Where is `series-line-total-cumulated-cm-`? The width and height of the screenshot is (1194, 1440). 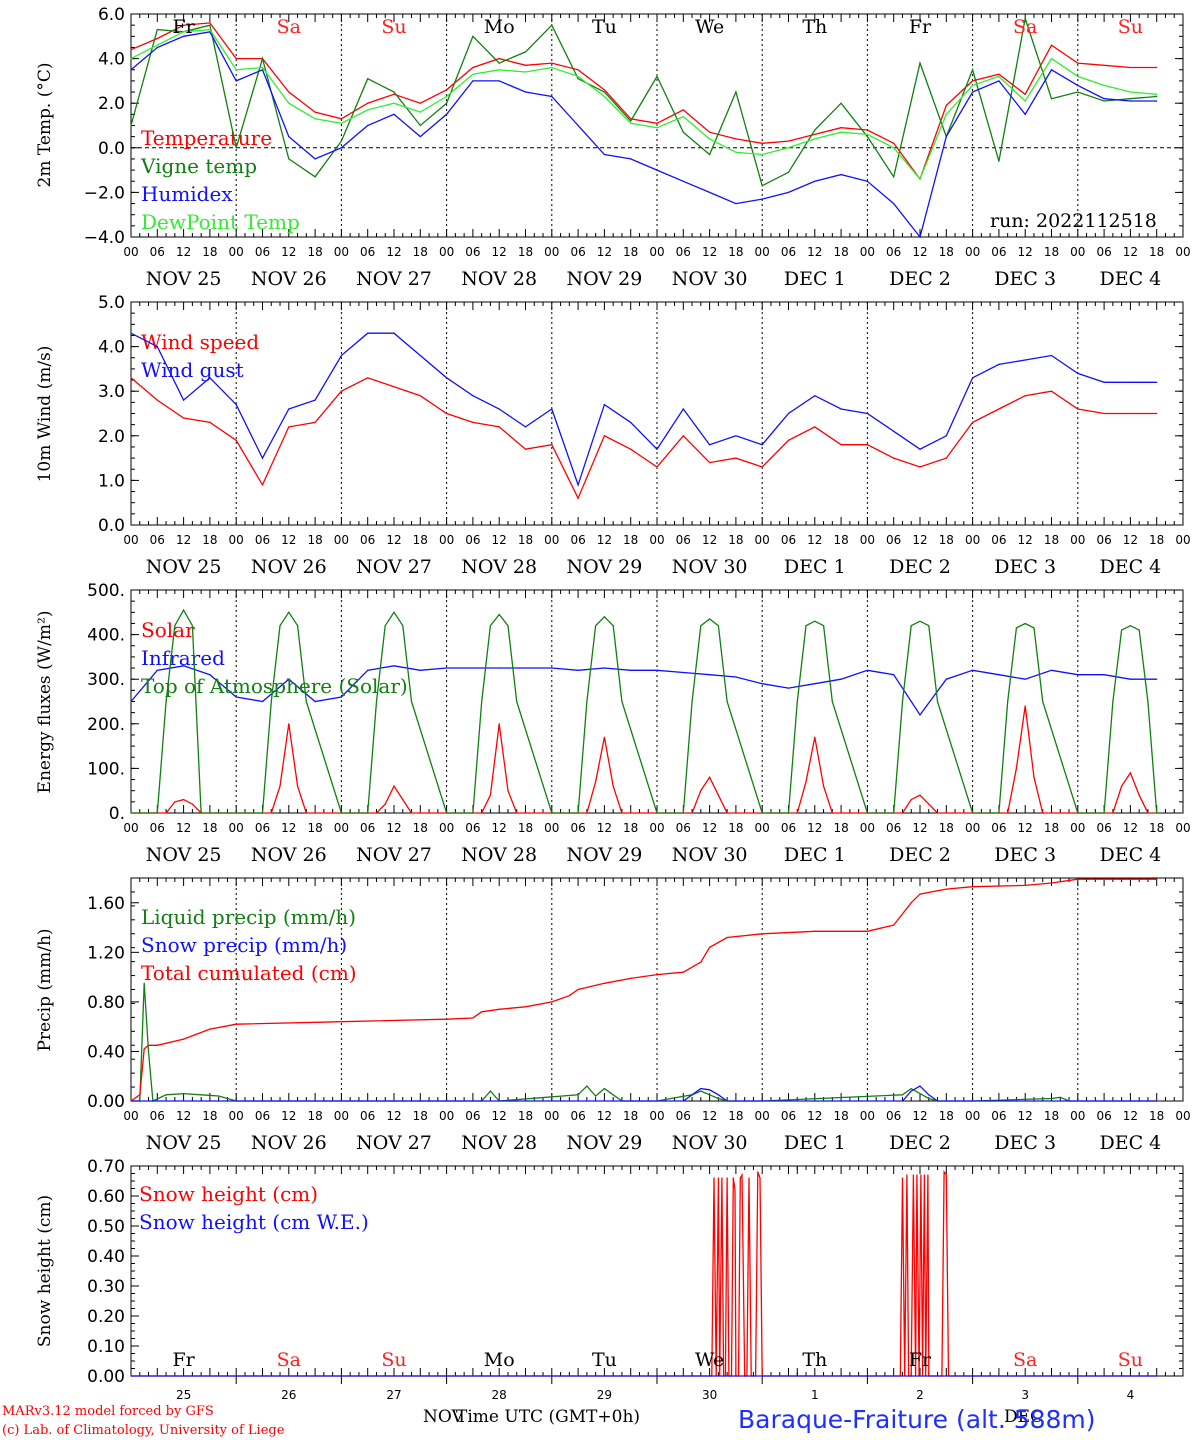
series-line-total-cumulated-cm- is located at coordinates (643, 990).